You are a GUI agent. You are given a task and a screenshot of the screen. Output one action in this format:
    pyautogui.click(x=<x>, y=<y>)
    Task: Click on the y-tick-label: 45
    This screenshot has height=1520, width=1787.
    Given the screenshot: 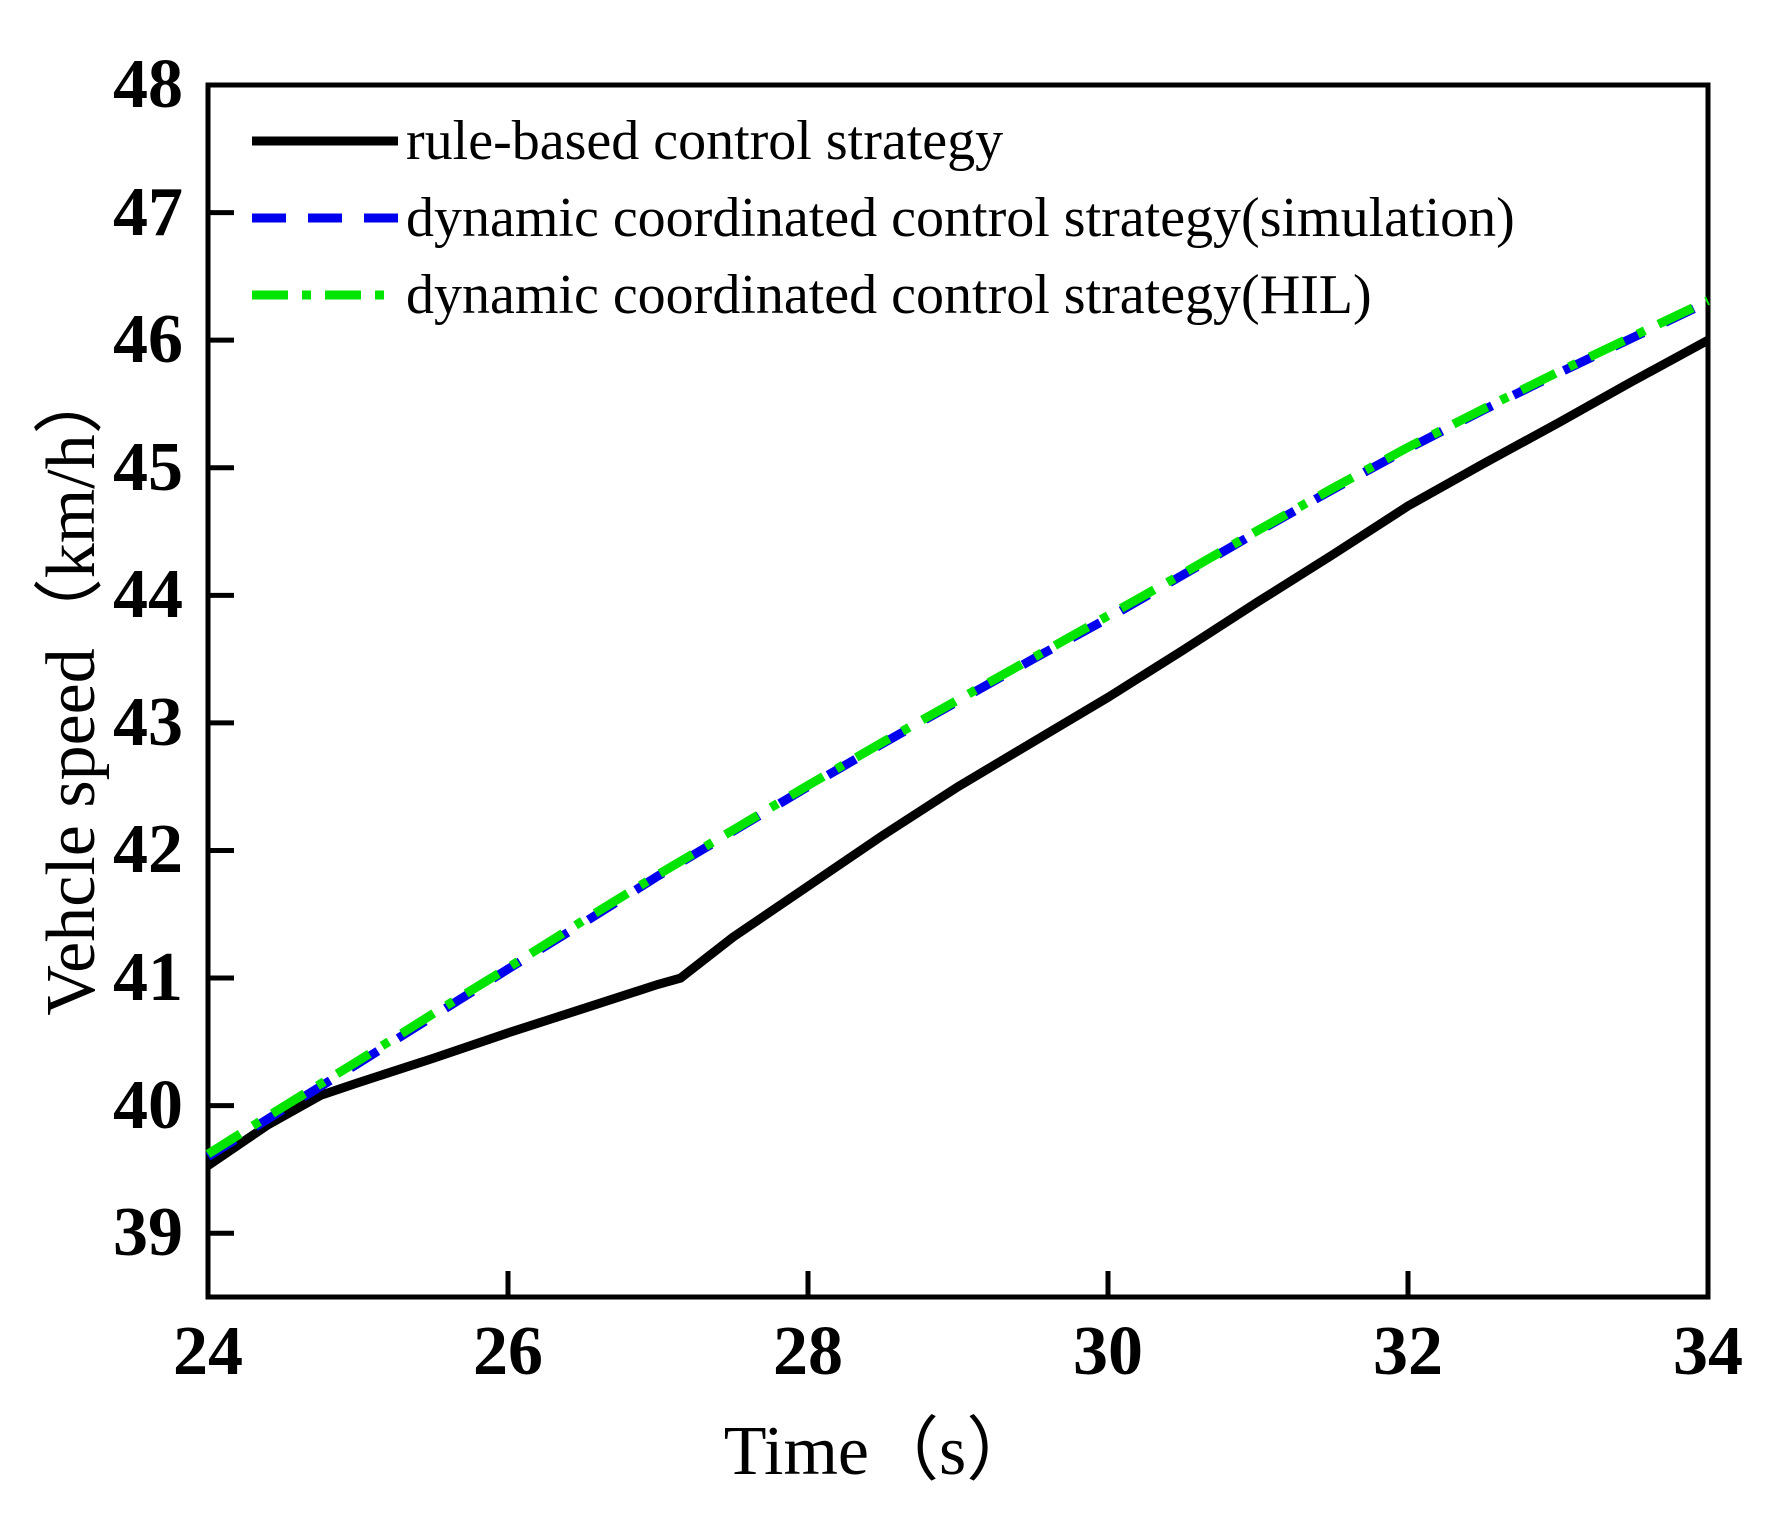 What is the action you would take?
    pyautogui.click(x=148, y=467)
    